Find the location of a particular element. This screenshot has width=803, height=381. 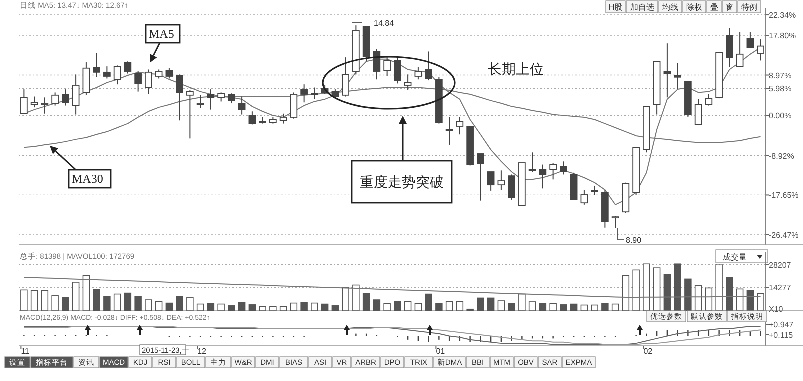

annotation: 8.90 is located at coordinates (634, 240).